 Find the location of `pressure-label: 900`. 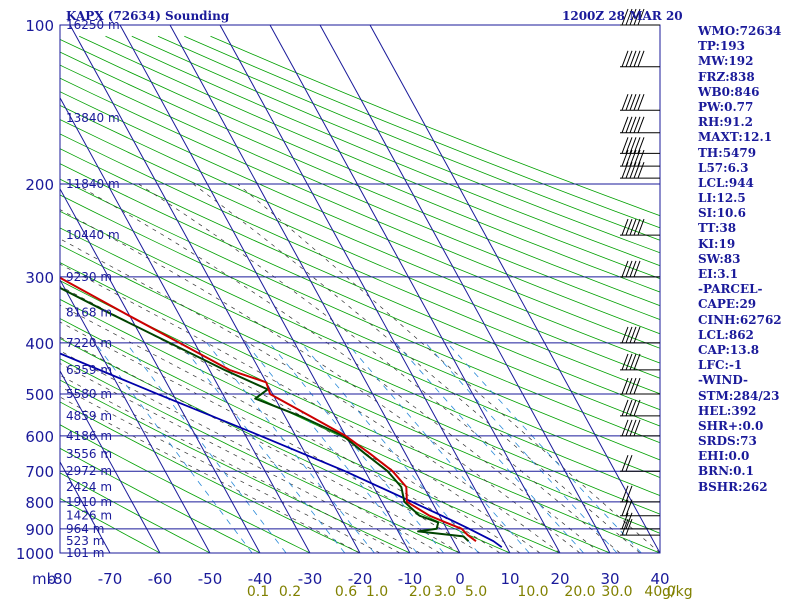

pressure-label: 900 is located at coordinates (39, 530).